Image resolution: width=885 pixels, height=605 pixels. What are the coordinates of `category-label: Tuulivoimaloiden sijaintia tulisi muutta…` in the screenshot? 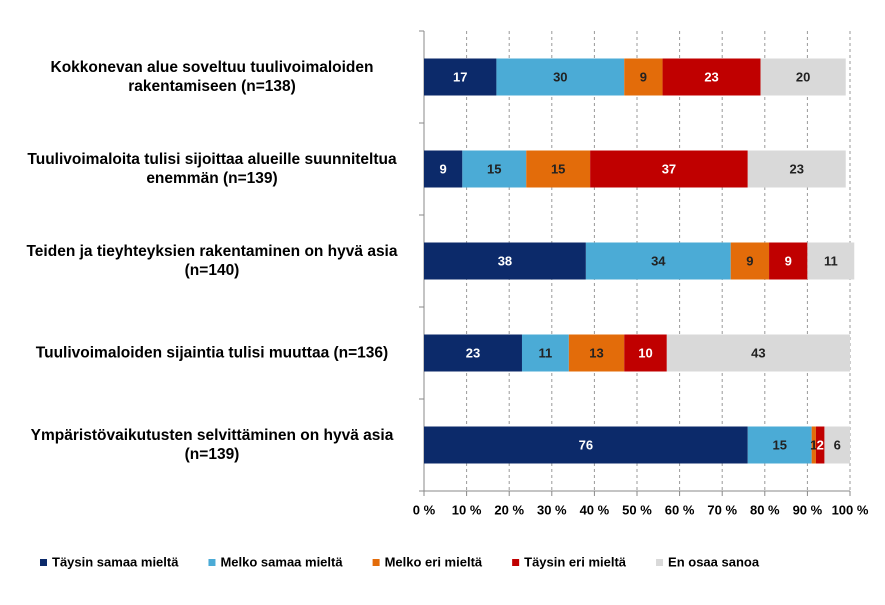 It's located at (212, 353).